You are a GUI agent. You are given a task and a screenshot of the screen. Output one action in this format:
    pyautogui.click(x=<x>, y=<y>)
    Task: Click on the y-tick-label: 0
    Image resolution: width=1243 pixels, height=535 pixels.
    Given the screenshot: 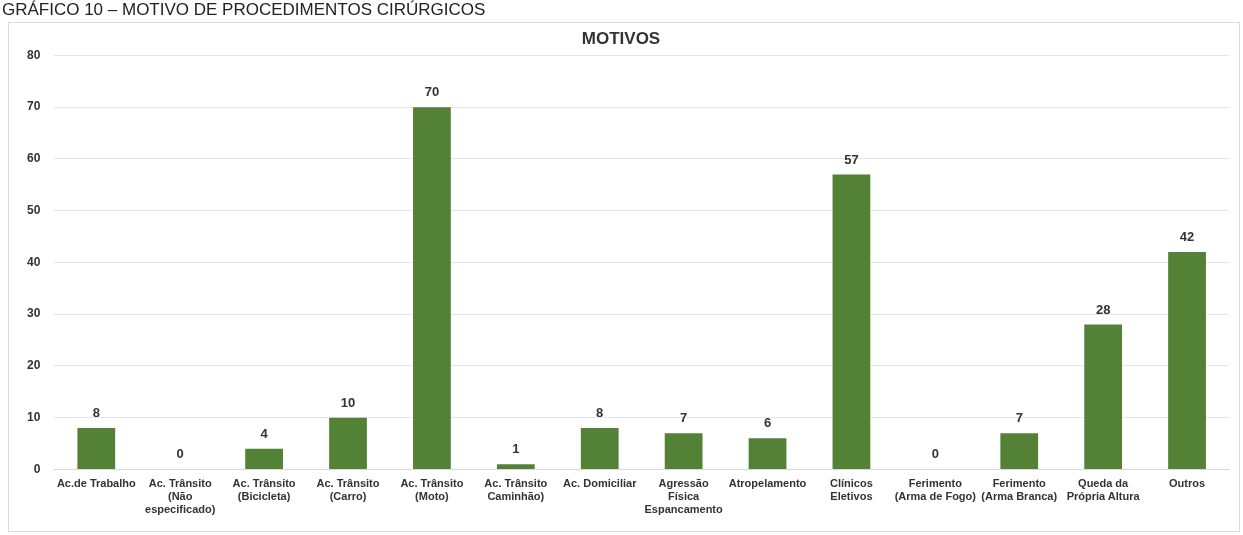 What is the action you would take?
    pyautogui.click(x=37, y=468)
    